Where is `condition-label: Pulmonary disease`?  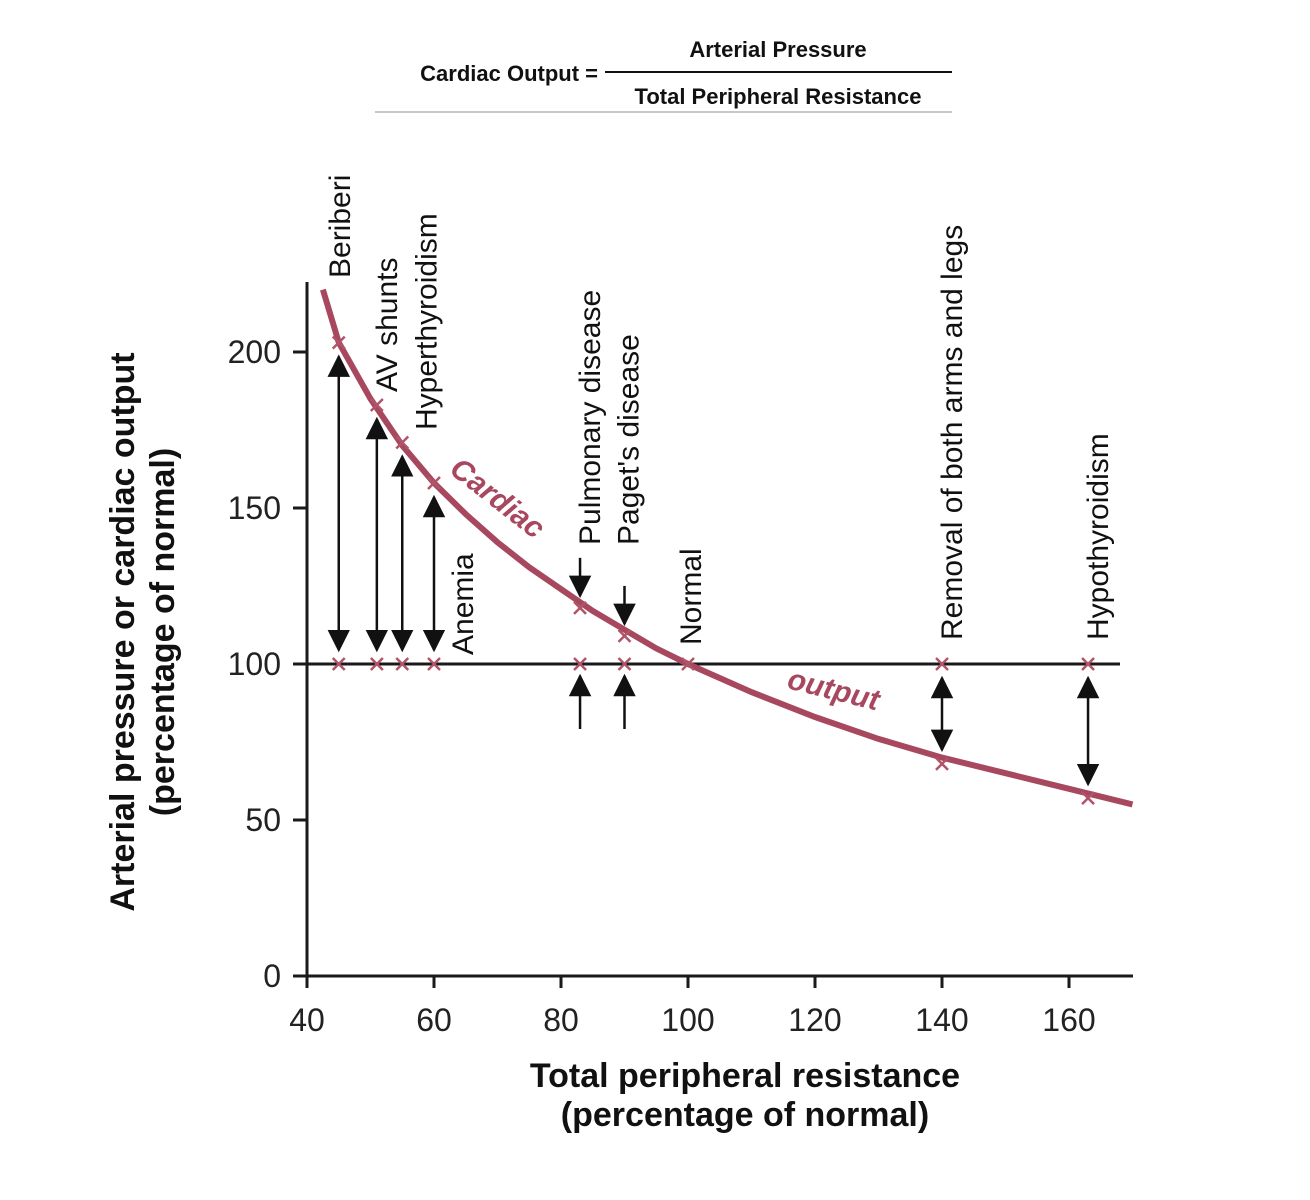 condition-label: Pulmonary disease is located at coordinates (590, 417).